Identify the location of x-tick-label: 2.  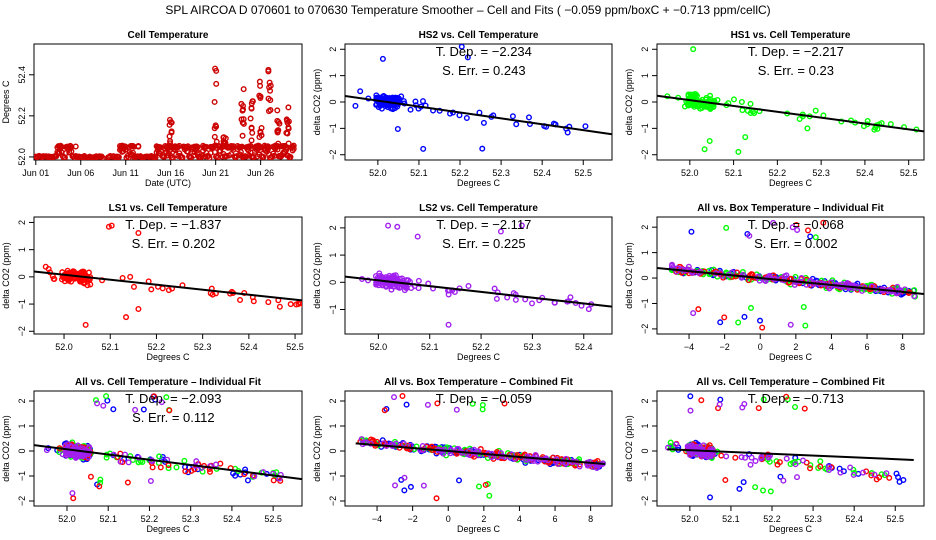
(795, 347).